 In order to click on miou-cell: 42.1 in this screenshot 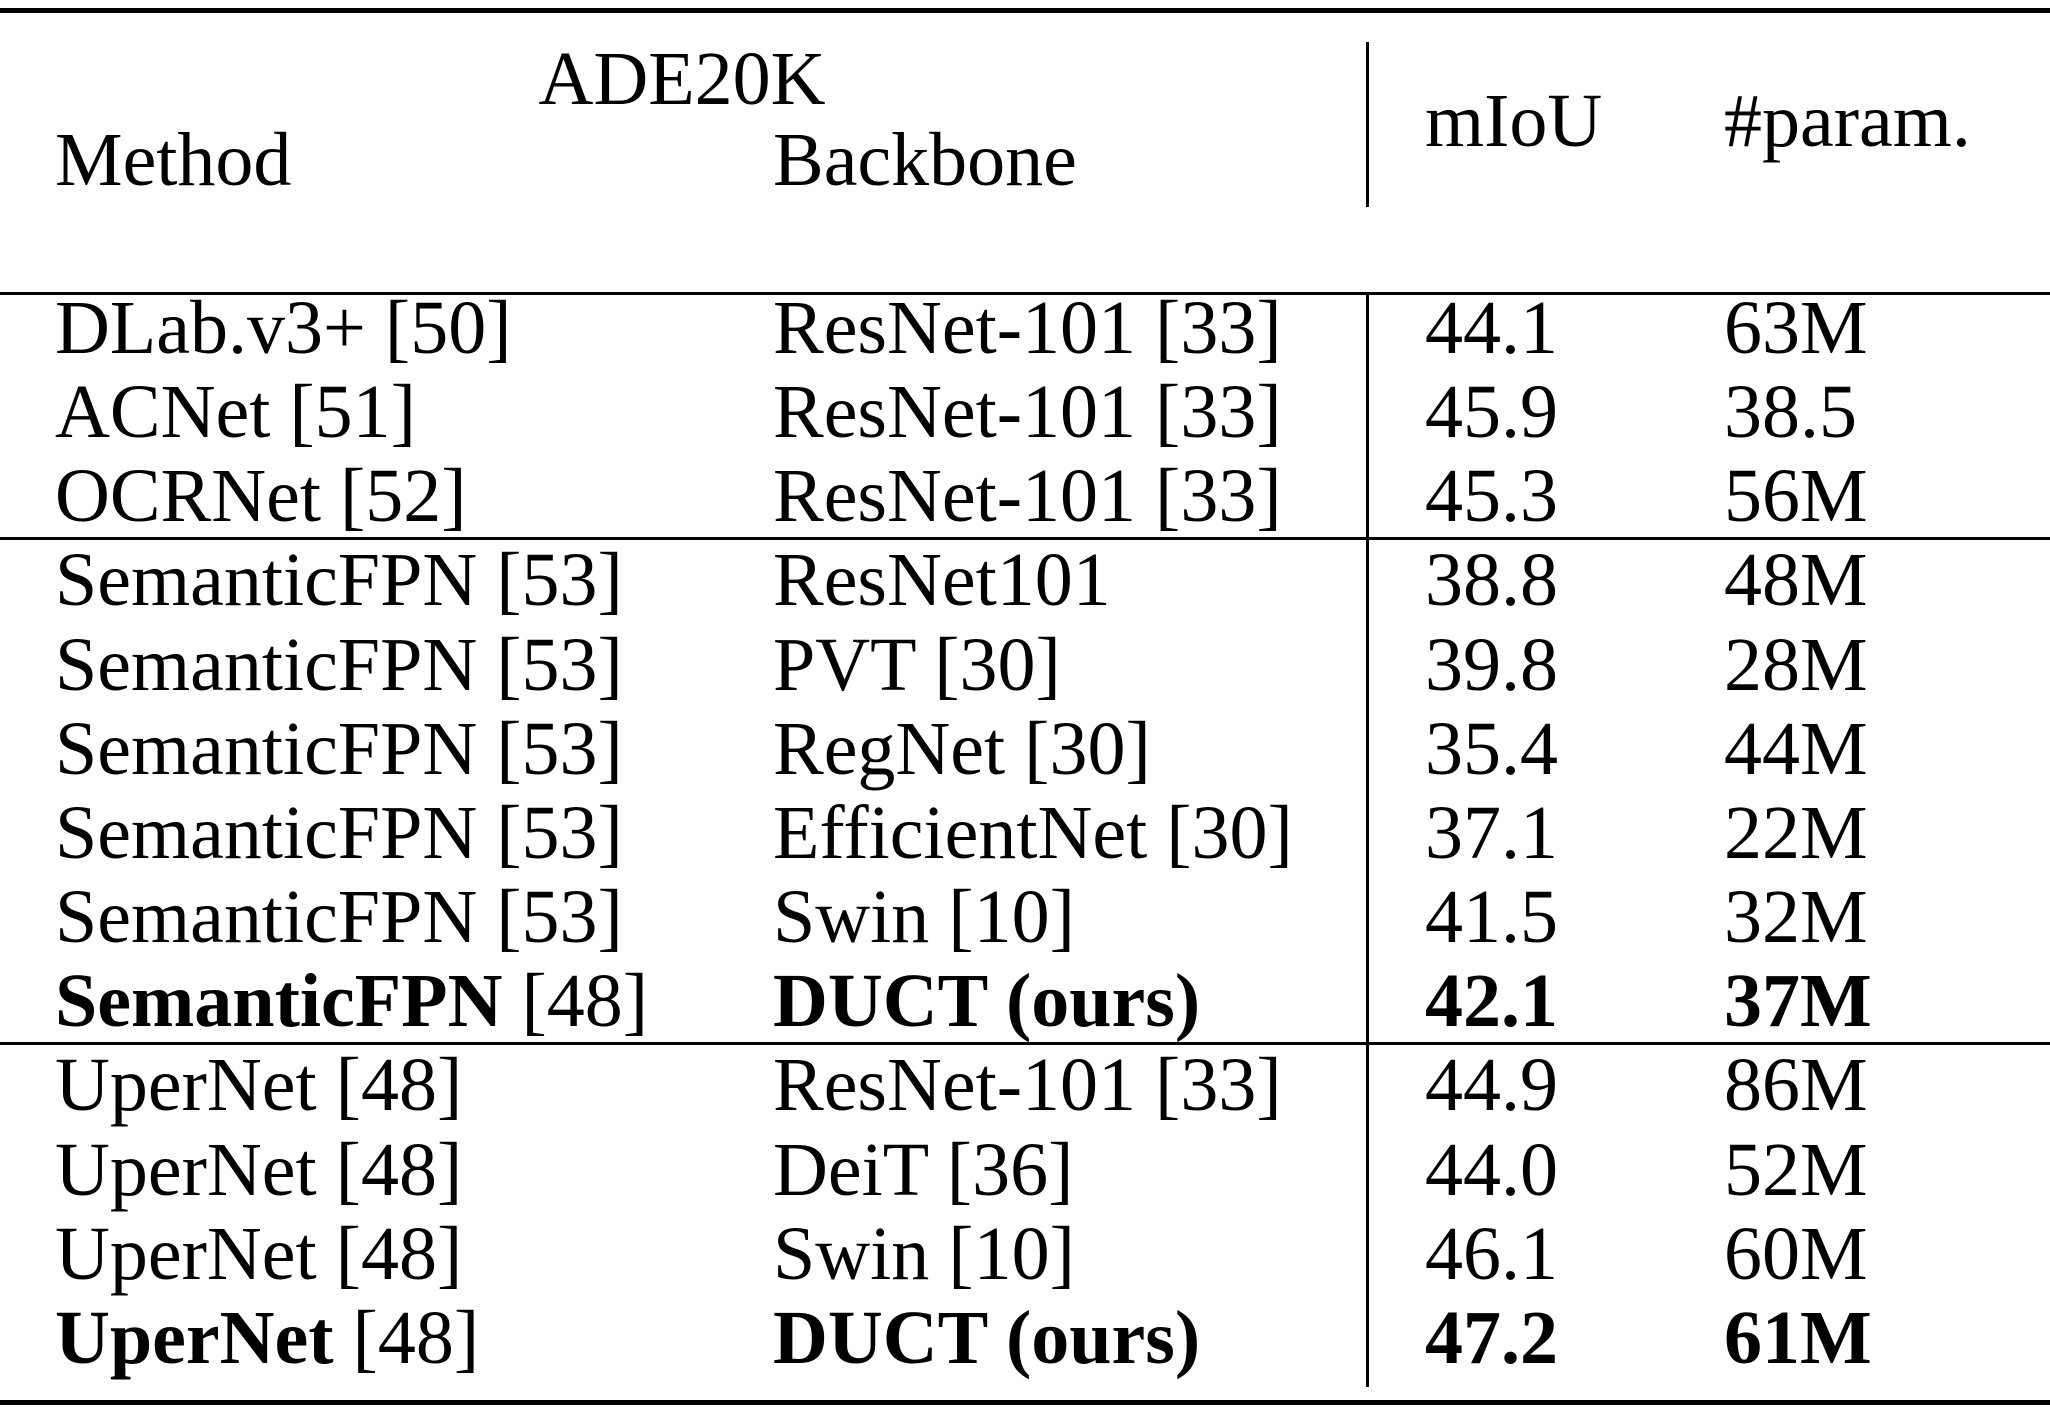, I will do `click(1491, 1001)`.